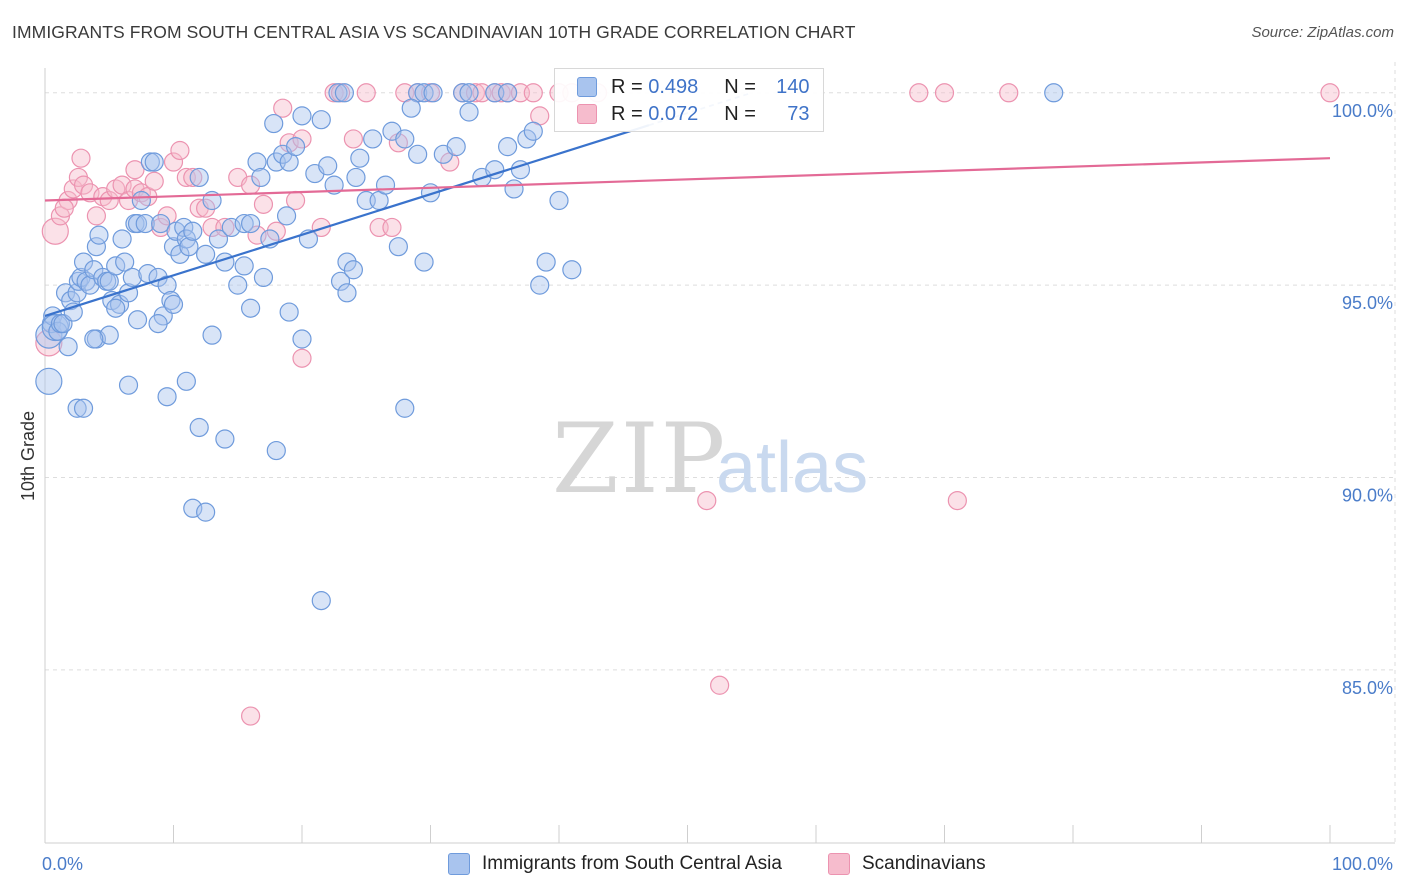 The width and height of the screenshot is (1406, 892). What do you see at coordinates (1362, 864) in the screenshot?
I see `x-tick-label-1: 100.0%` at bounding box center [1362, 864].